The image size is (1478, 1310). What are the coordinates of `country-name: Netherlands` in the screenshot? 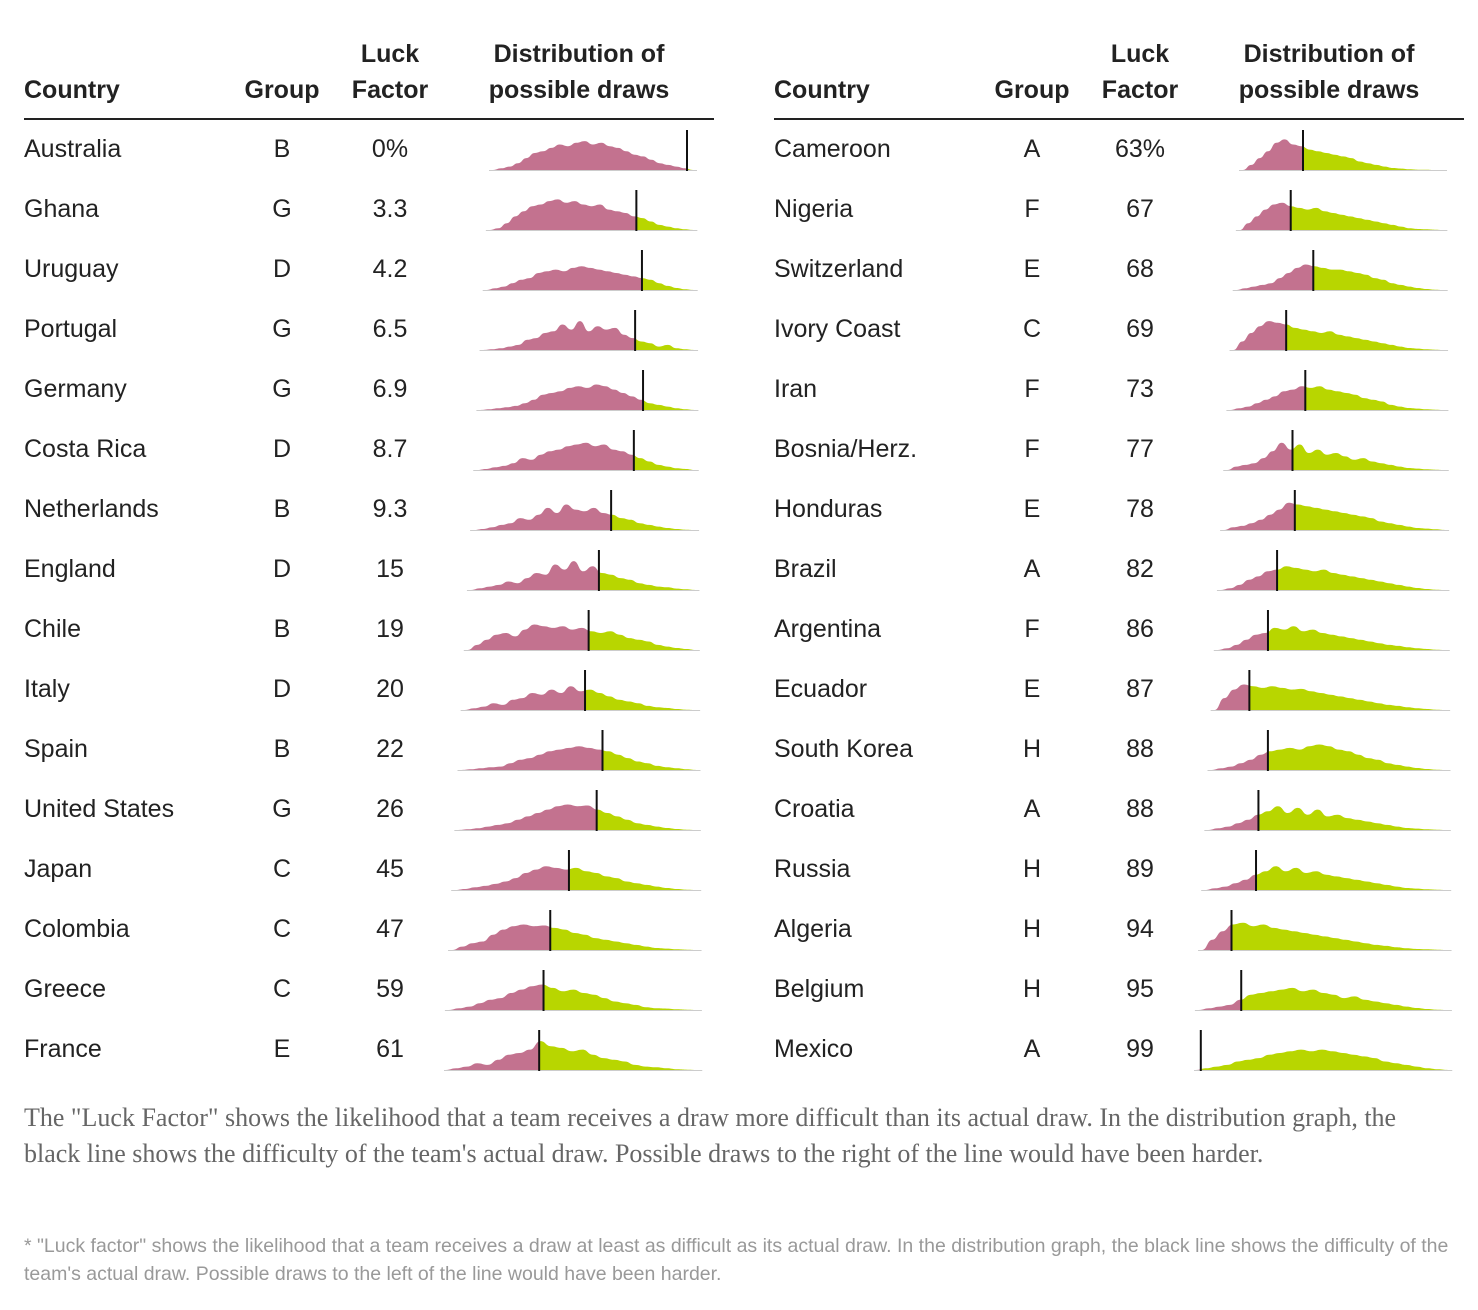 It's located at (91, 509).